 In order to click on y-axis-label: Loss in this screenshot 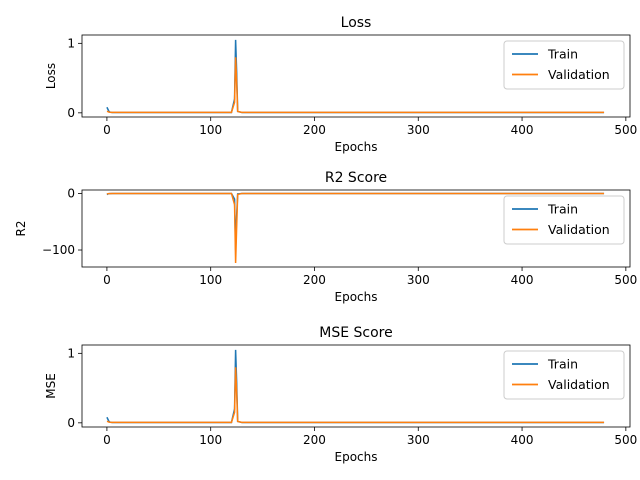, I will do `click(51, 76)`.